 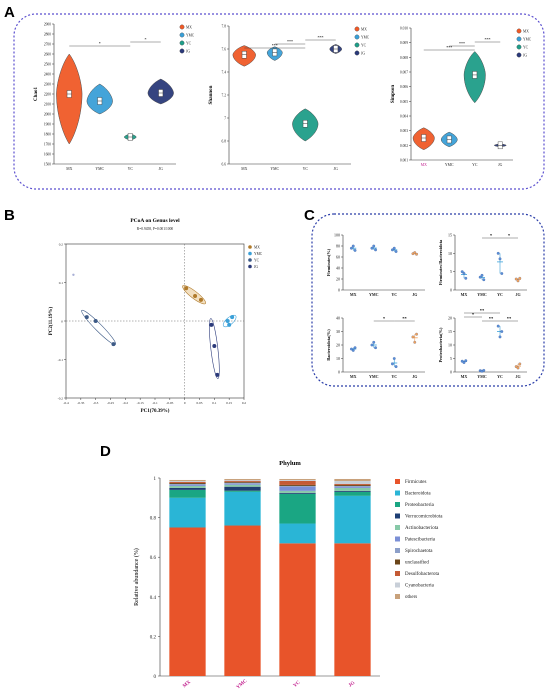 I want to click on y-tick-label: 0.6, so click(x=153, y=558).